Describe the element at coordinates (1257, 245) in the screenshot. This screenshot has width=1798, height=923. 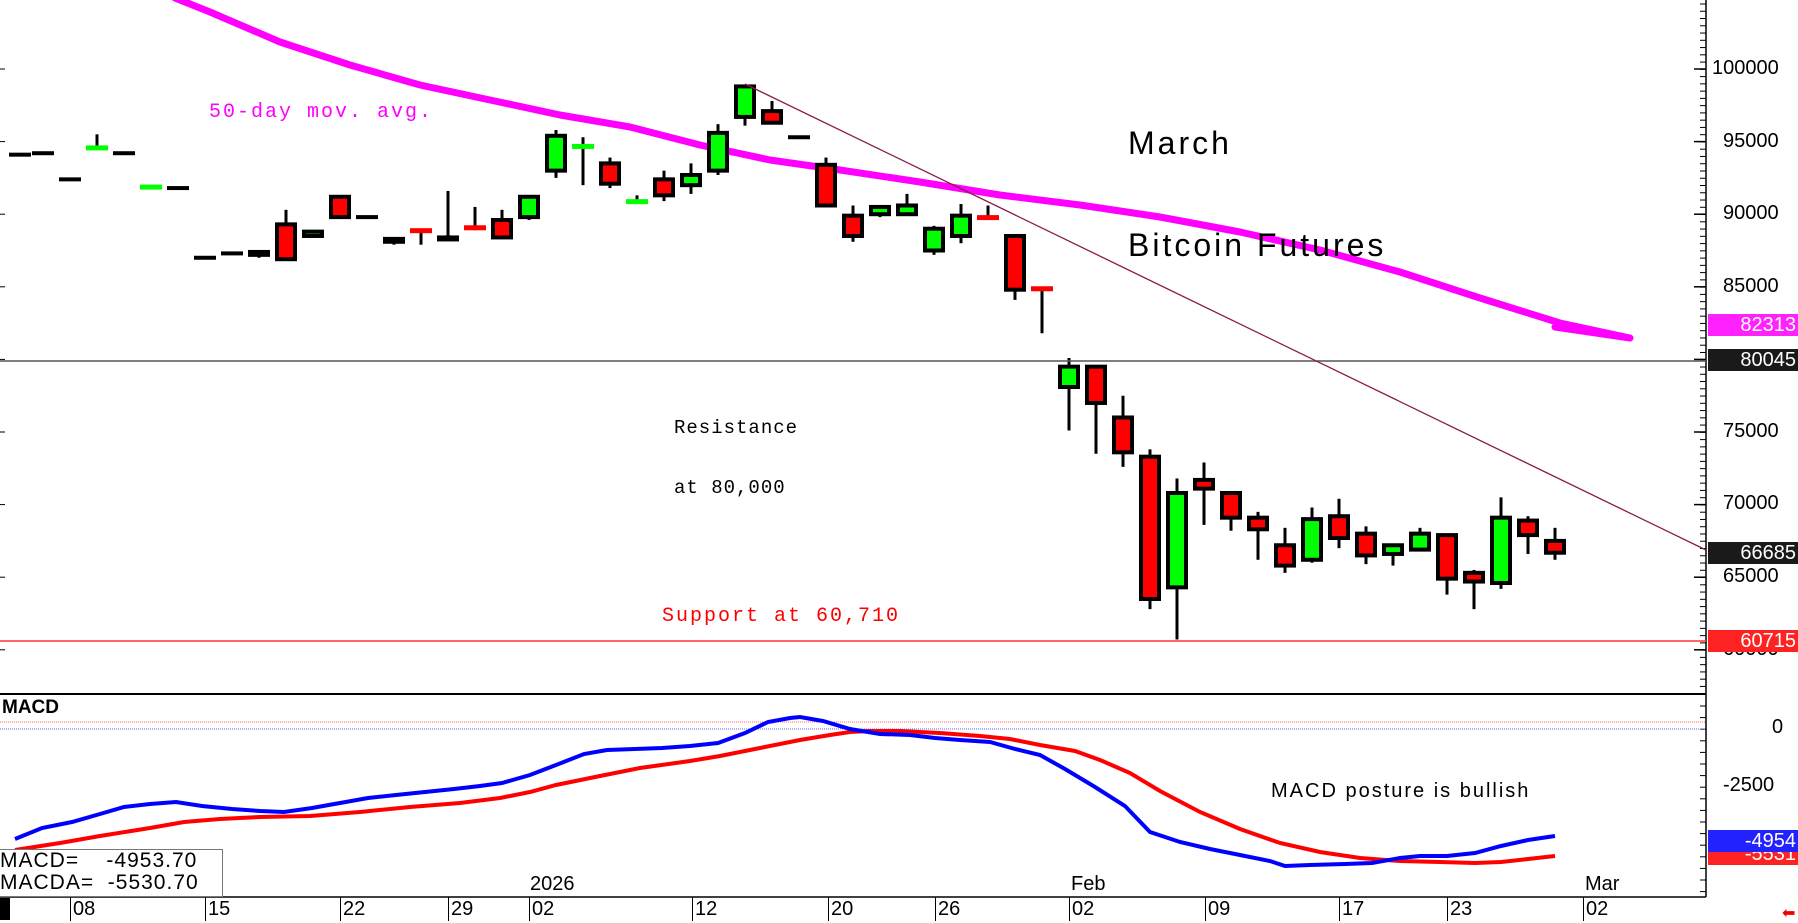
I see `title-line-2: Bitcoin Futures` at that location.